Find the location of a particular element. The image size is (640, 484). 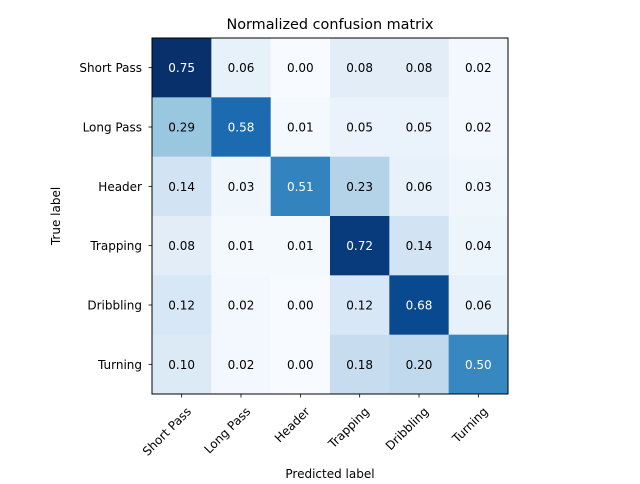

cell-value-label: 0.10 is located at coordinates (181, 365).